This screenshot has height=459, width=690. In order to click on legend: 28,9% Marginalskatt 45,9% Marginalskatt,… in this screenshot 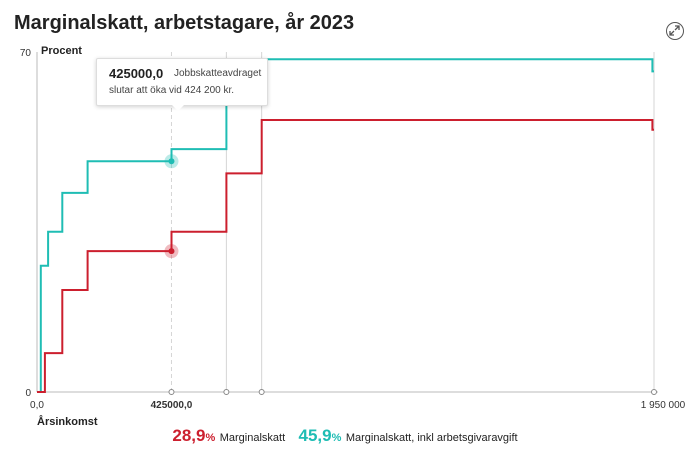, I will do `click(345, 436)`.